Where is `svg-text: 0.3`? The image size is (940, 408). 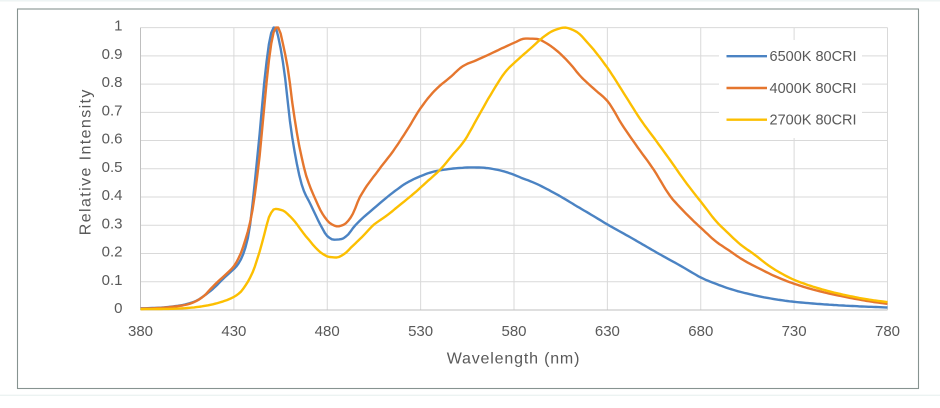
svg-text: 0.3 is located at coordinates (112, 223).